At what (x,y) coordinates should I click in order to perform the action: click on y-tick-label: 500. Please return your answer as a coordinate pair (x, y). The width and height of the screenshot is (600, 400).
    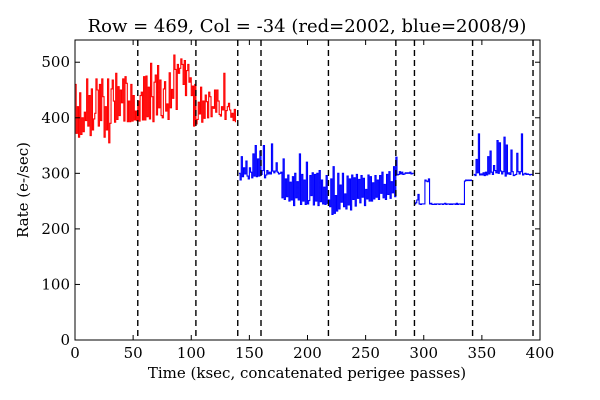
    Looking at the image, I should click on (55, 62).